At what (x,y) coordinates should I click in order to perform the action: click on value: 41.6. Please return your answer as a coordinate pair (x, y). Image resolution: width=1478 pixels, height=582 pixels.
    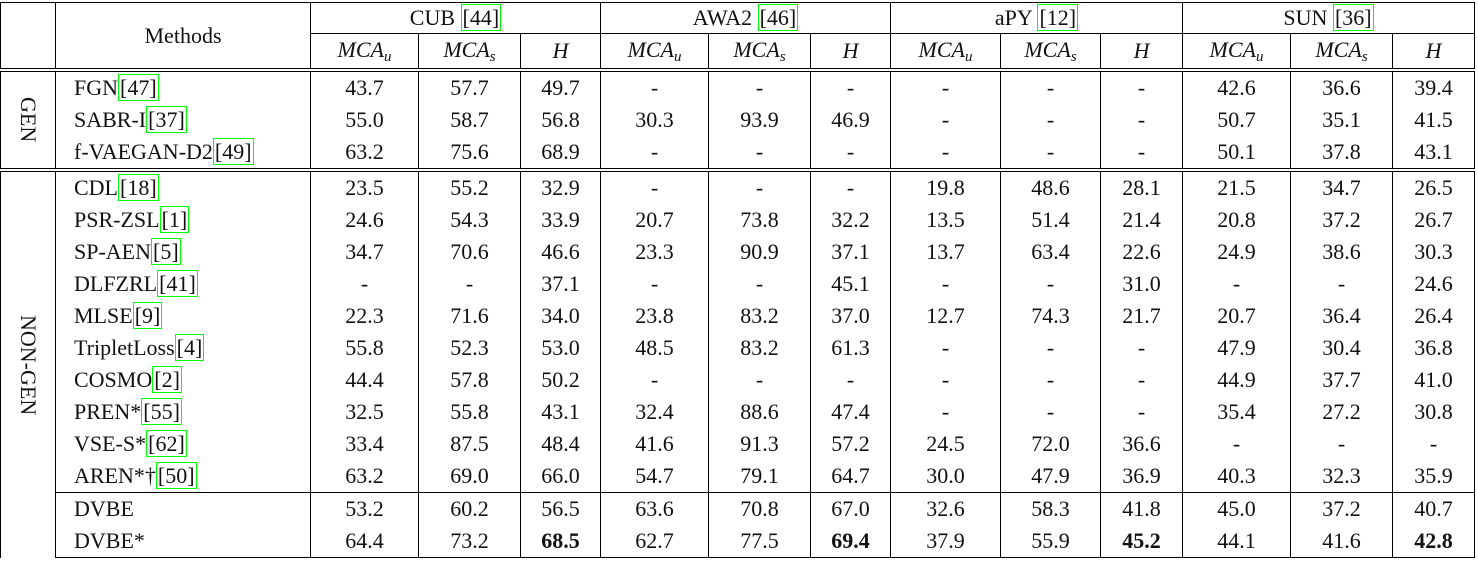
    Looking at the image, I should click on (654, 443).